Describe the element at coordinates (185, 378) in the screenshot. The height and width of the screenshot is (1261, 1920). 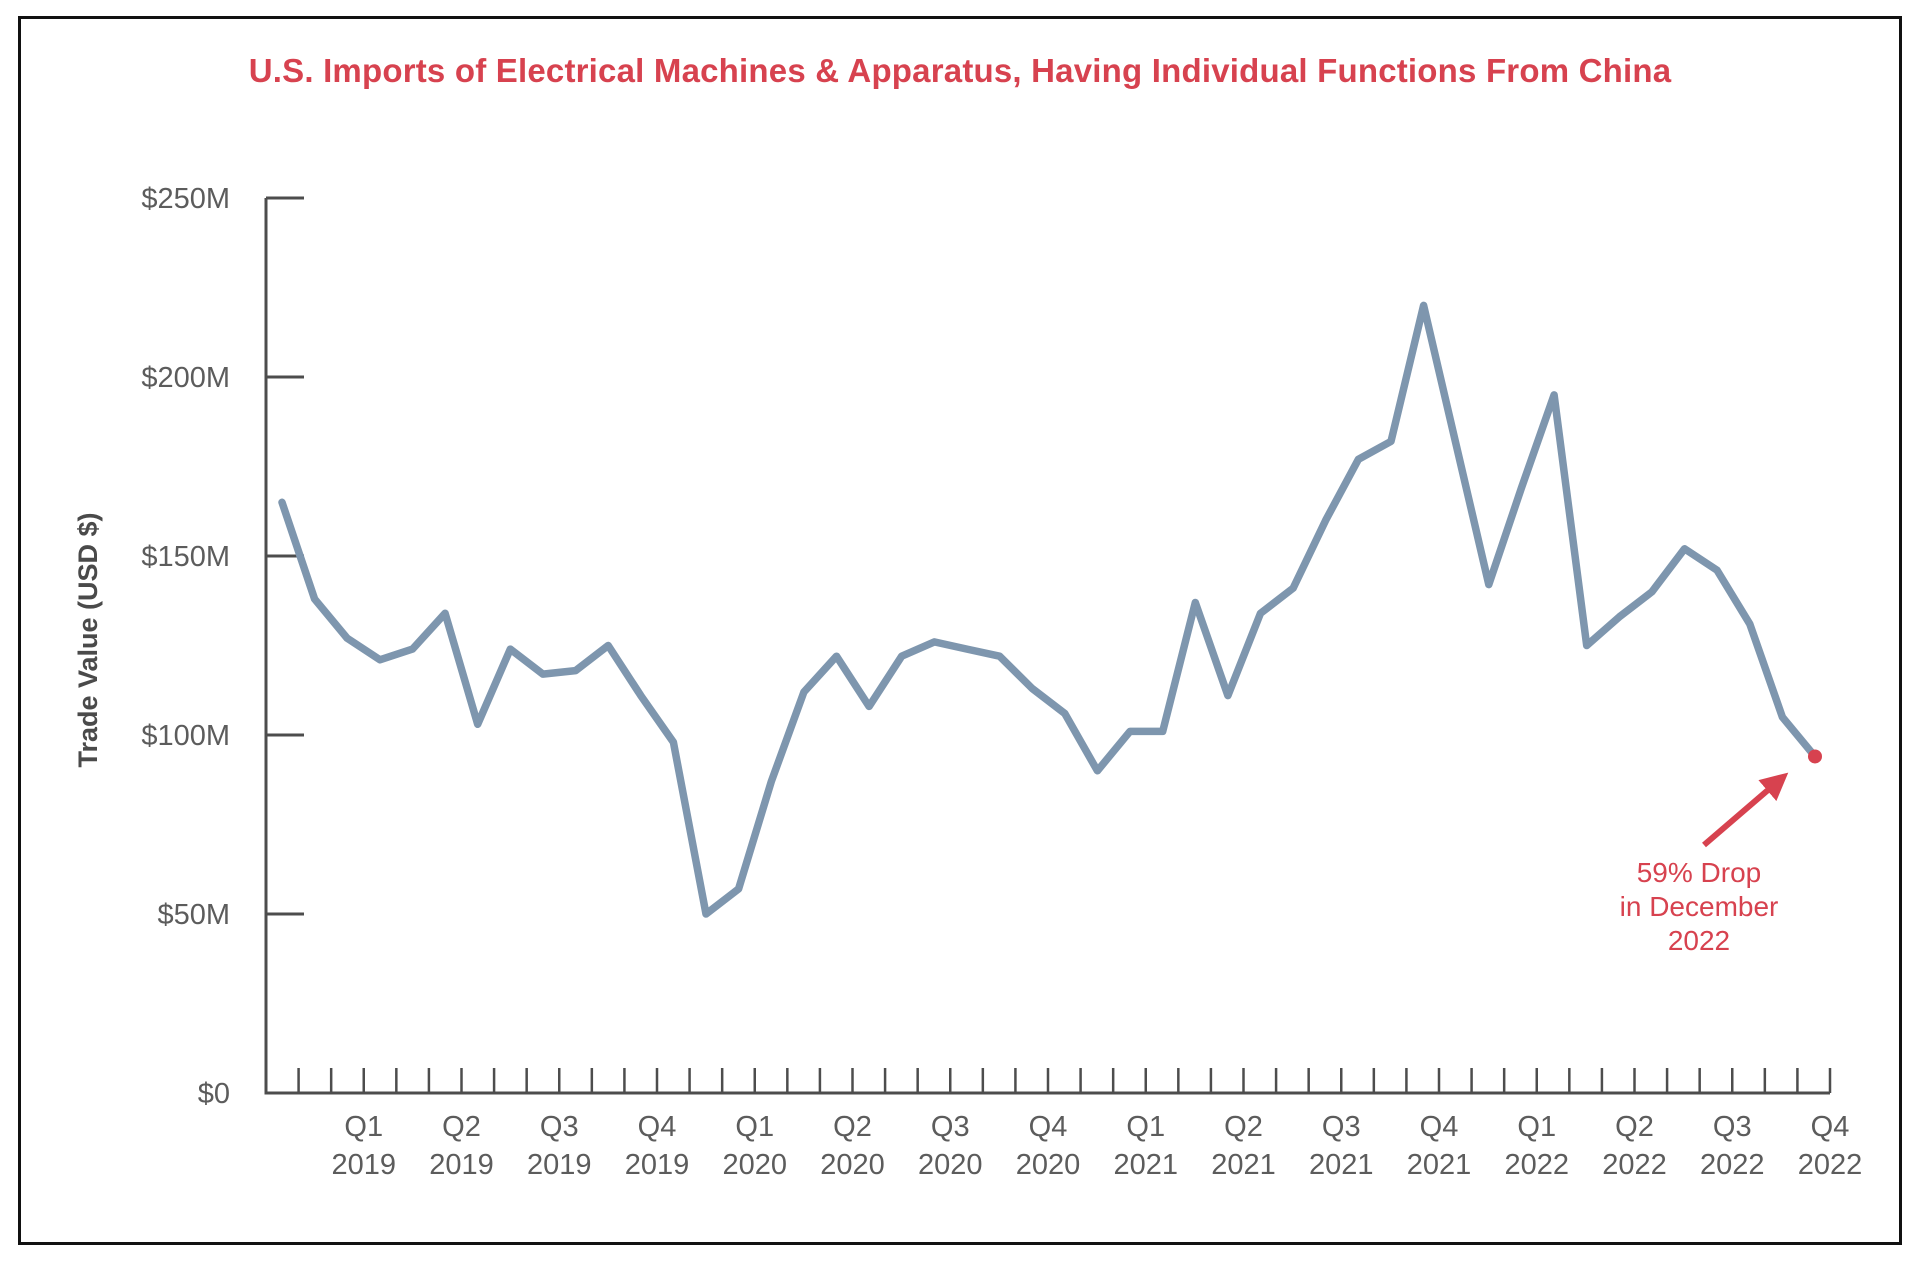
I see `y-tick-label: $200M` at that location.